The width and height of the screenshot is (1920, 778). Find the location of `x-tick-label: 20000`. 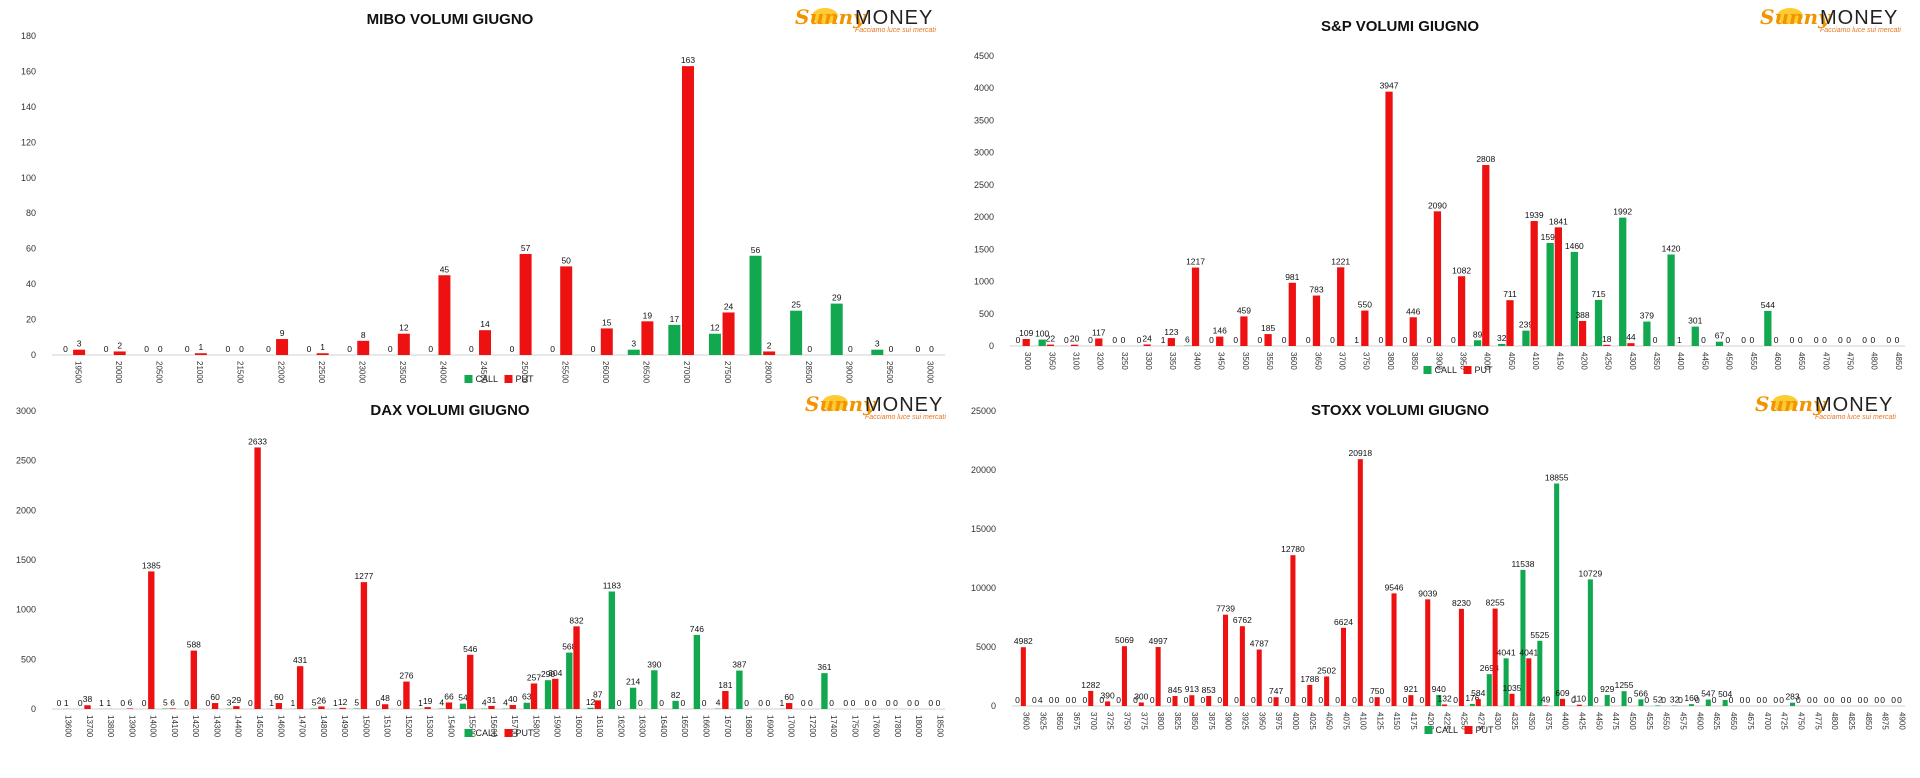

x-tick-label: 20000 is located at coordinates (118, 372).